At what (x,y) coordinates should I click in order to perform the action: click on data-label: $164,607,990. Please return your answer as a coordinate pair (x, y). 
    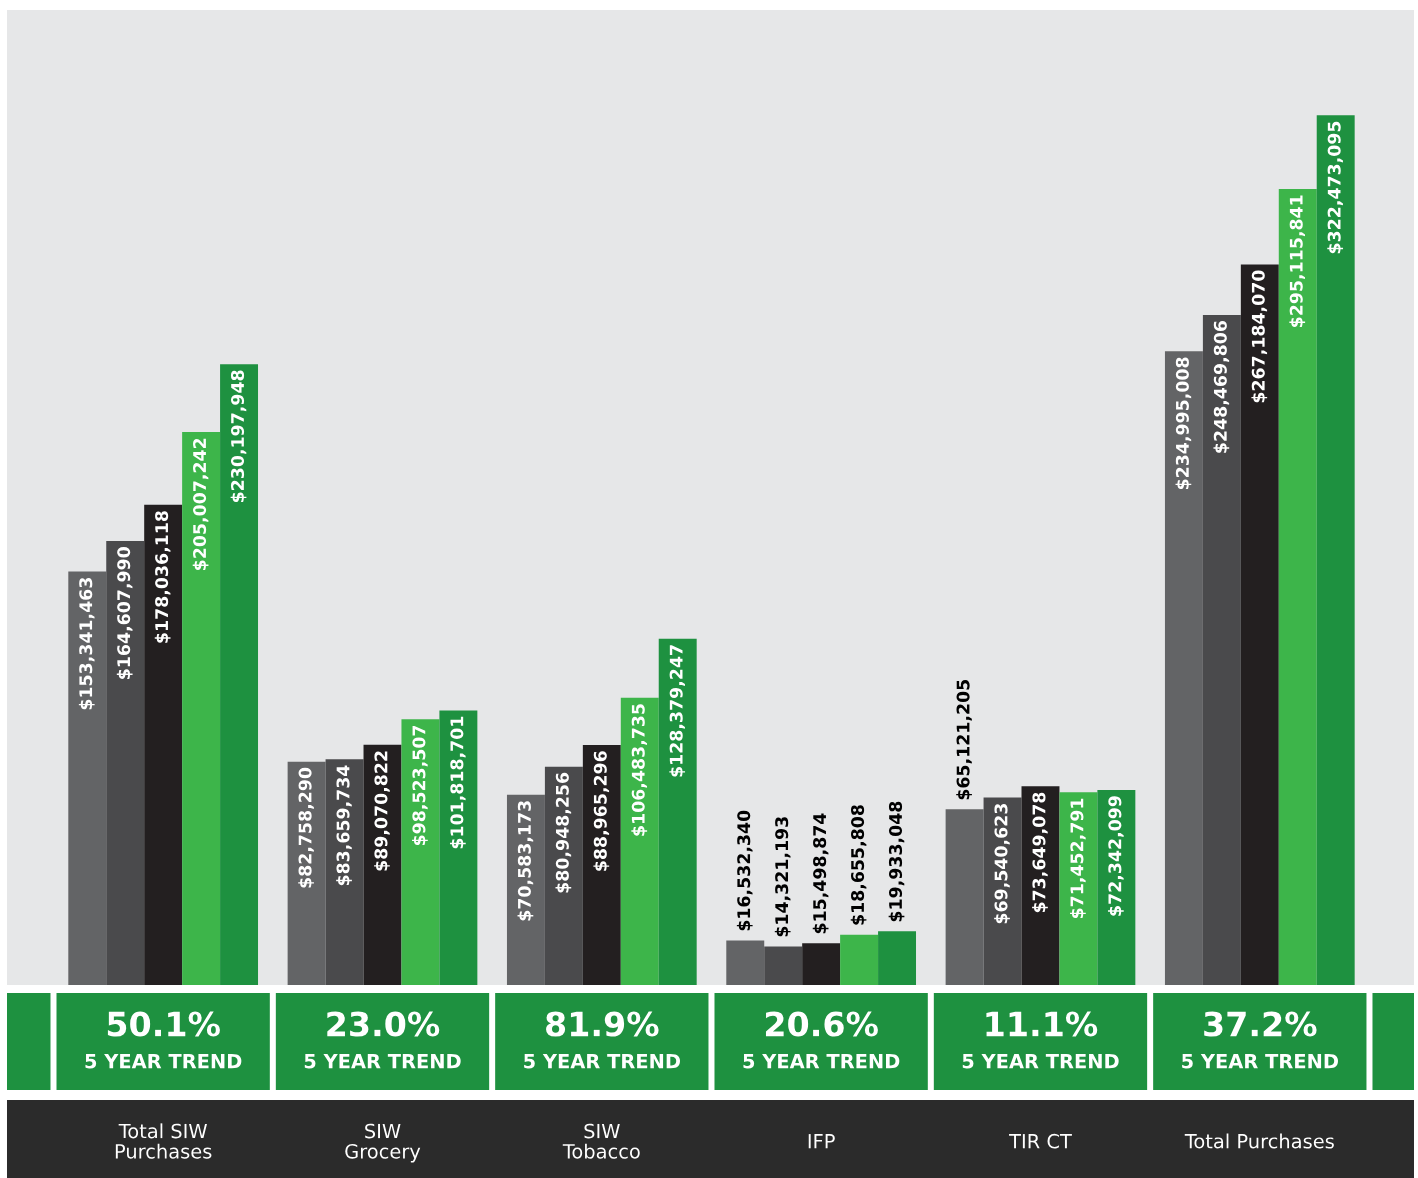
    Looking at the image, I should click on (124, 613).